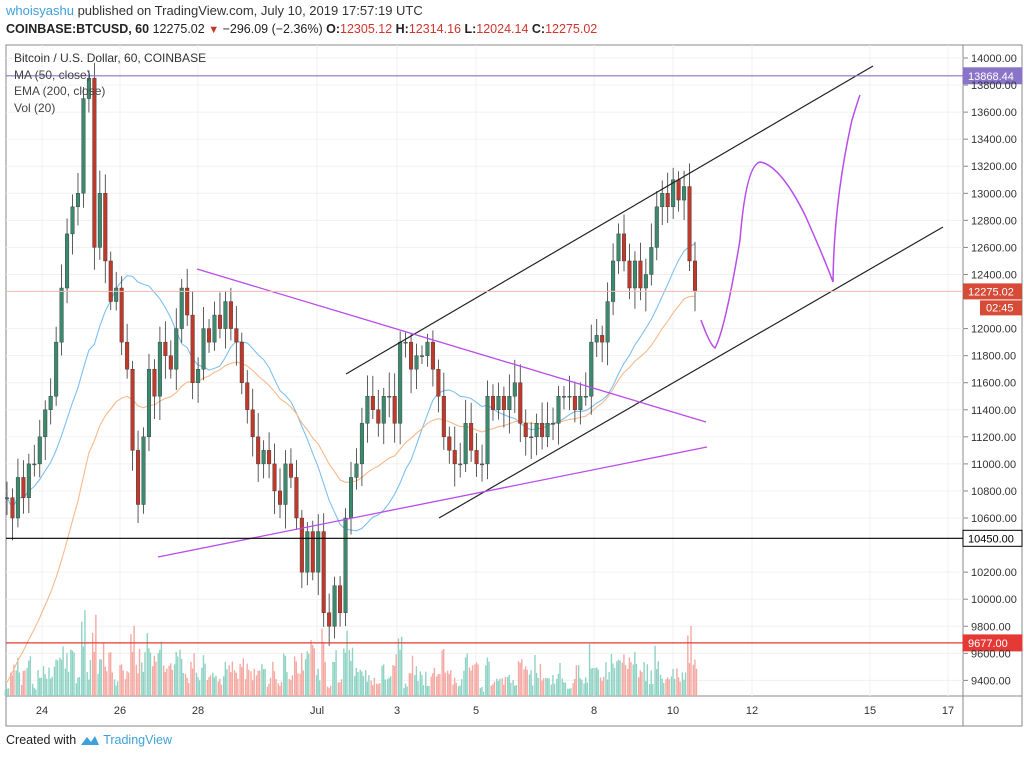 This screenshot has width=1024, height=757. I want to click on y-tick-label: 13000.00, so click(994, 194).